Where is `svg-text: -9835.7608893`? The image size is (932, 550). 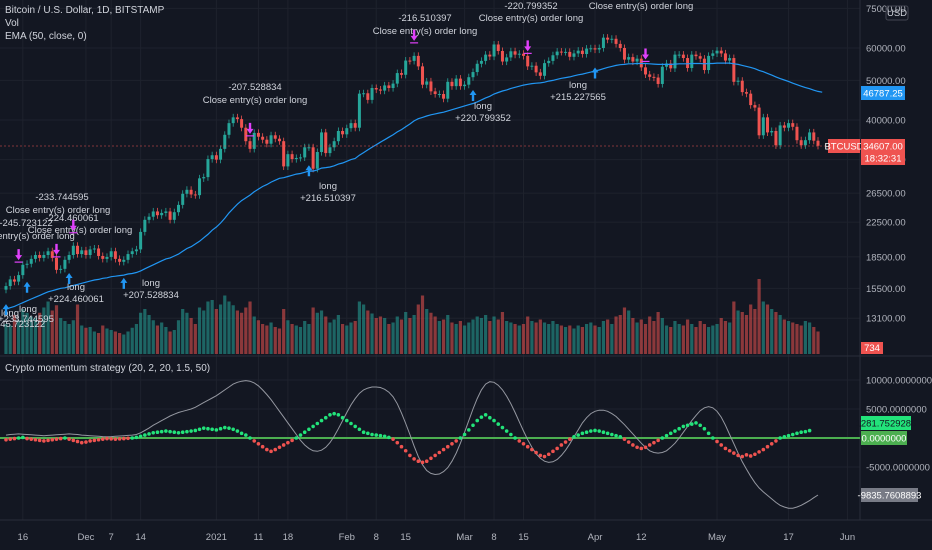
svg-text: -9835.7608893 is located at coordinates (890, 496).